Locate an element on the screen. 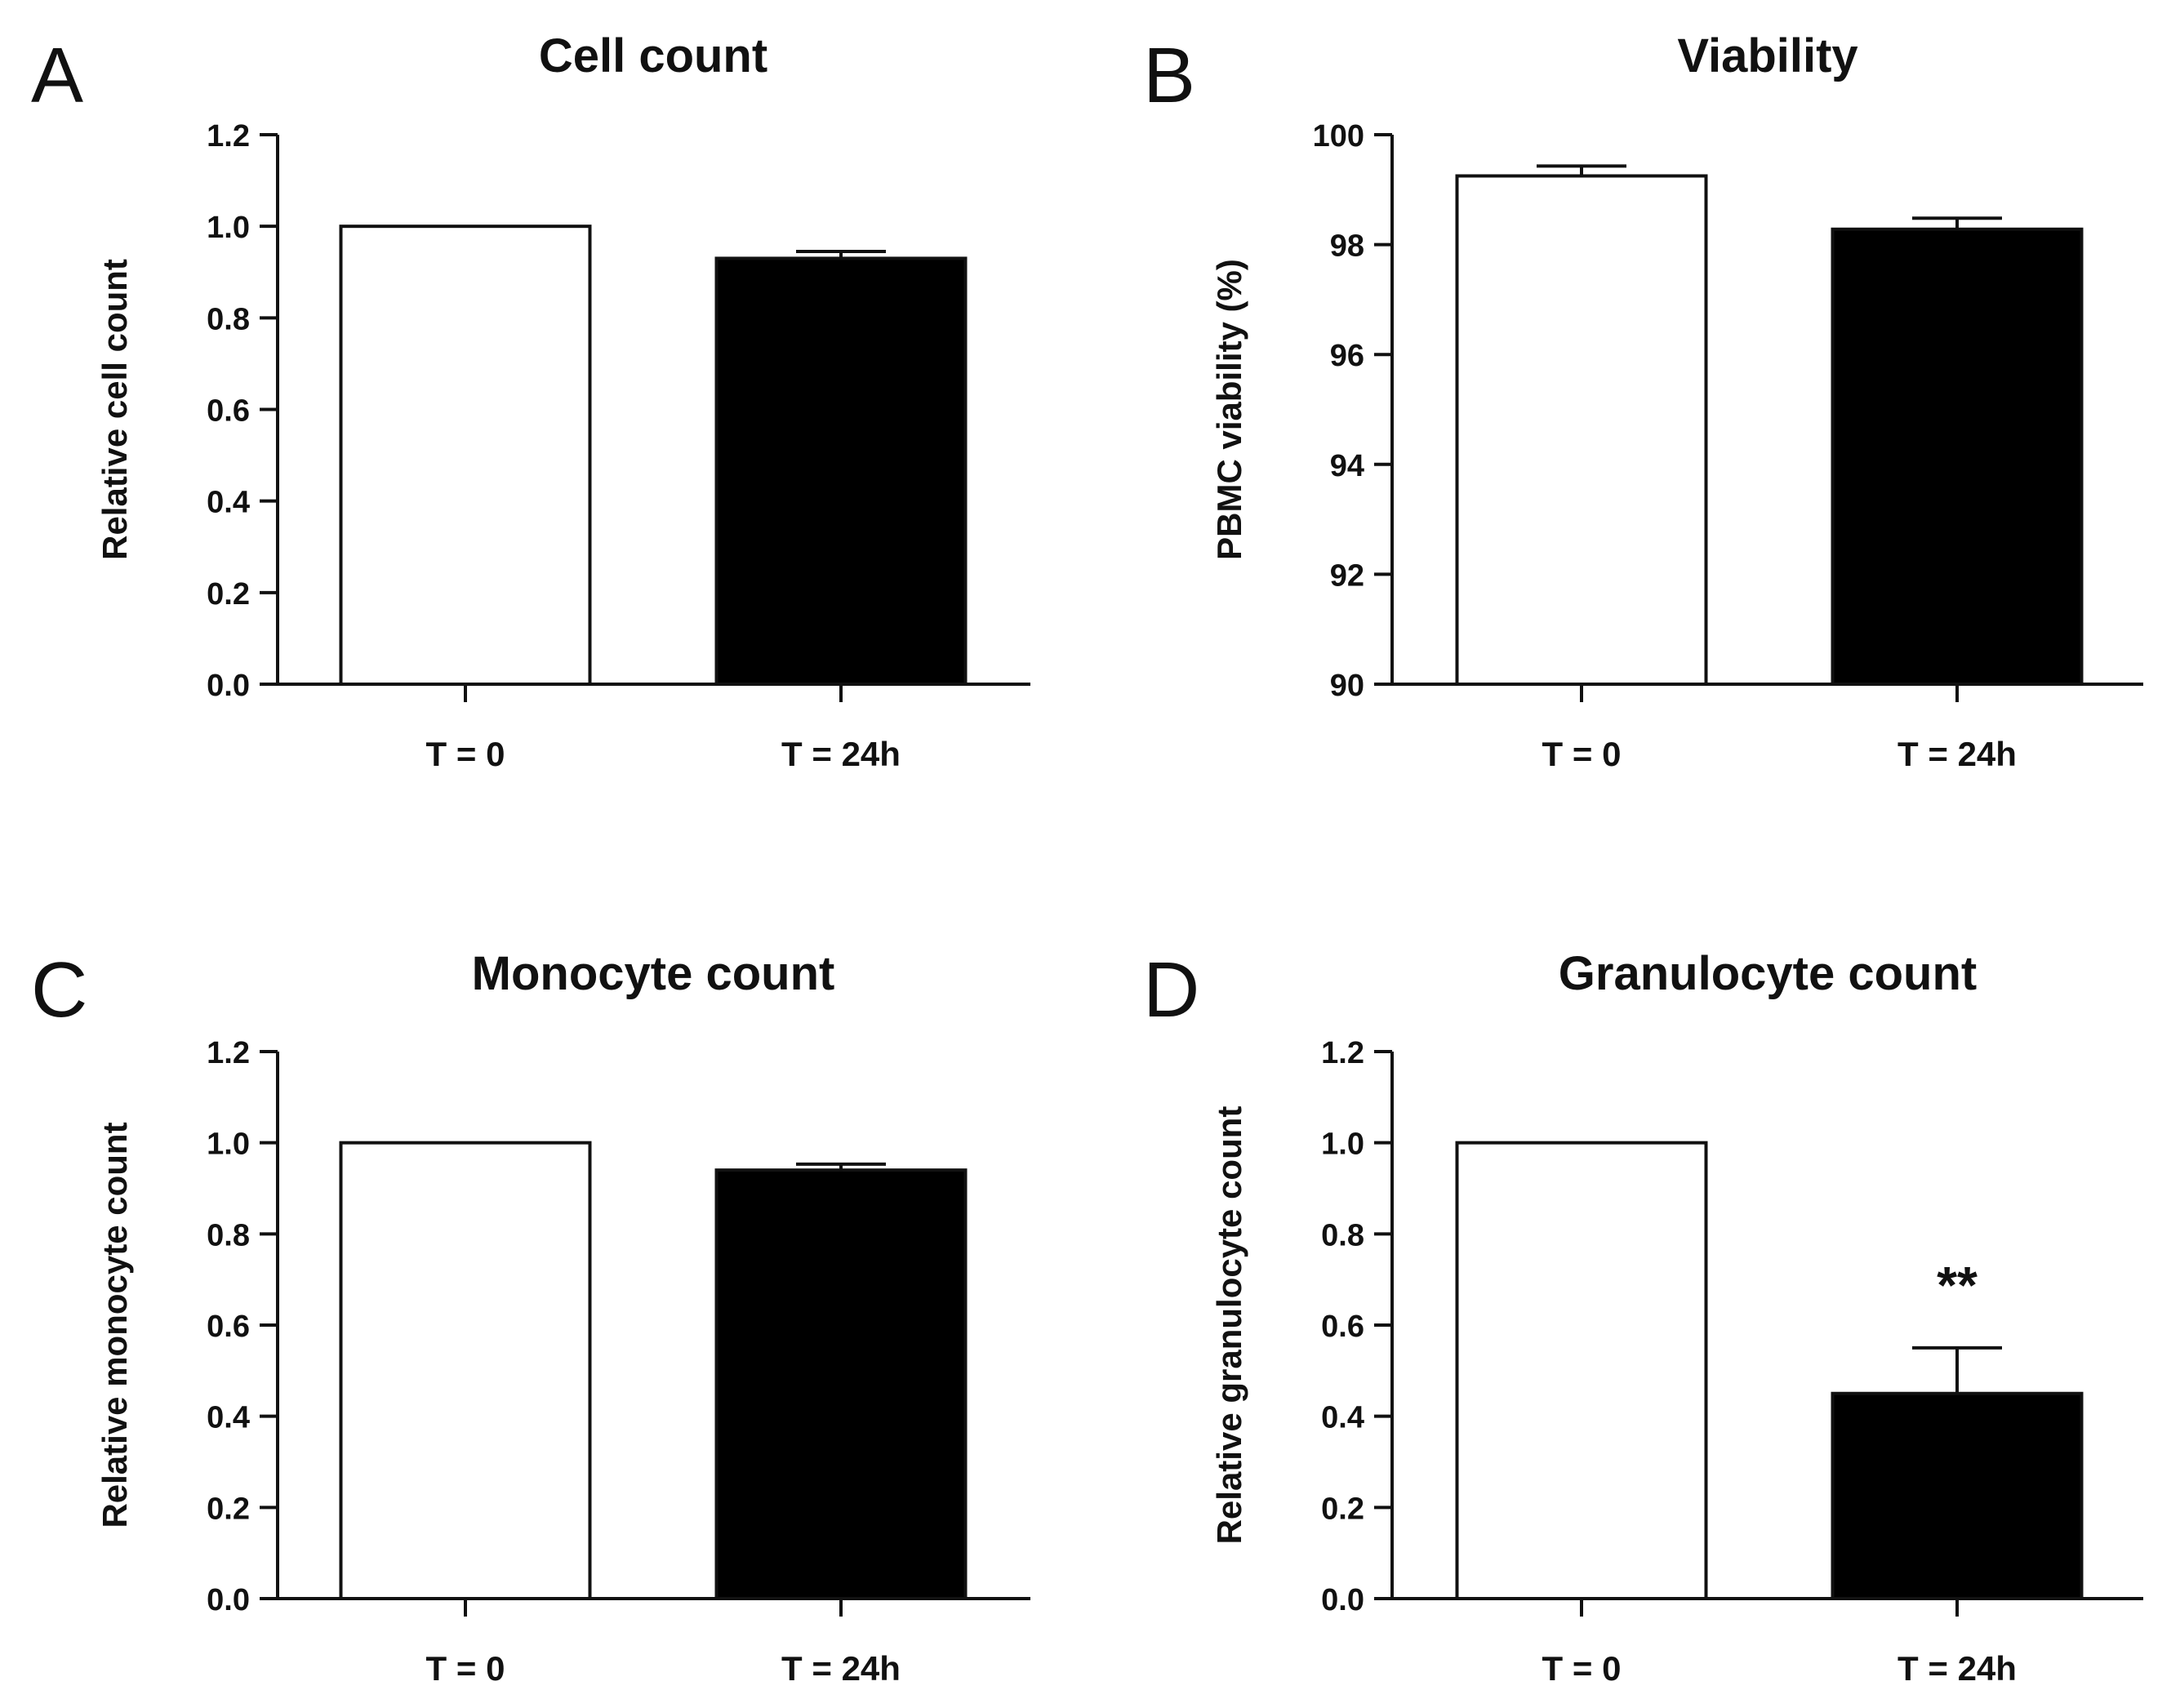 The height and width of the screenshot is (1708, 2180). significance-annotation: ** is located at coordinates (1958, 1285).